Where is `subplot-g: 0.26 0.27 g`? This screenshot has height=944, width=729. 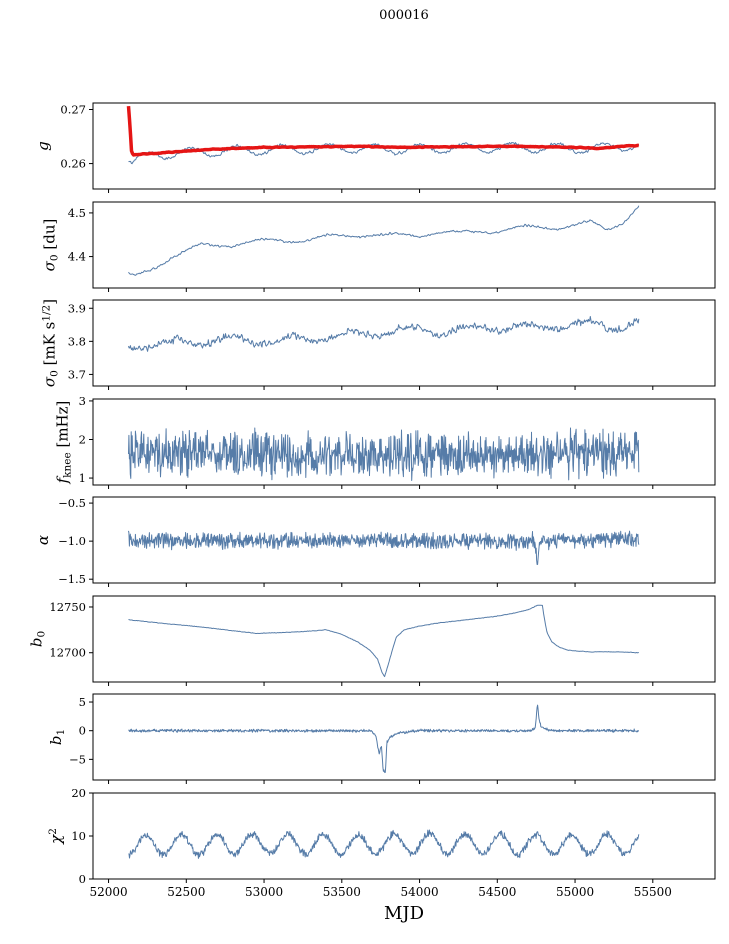
subplot-g: 0.26 0.27 g is located at coordinates (375, 147).